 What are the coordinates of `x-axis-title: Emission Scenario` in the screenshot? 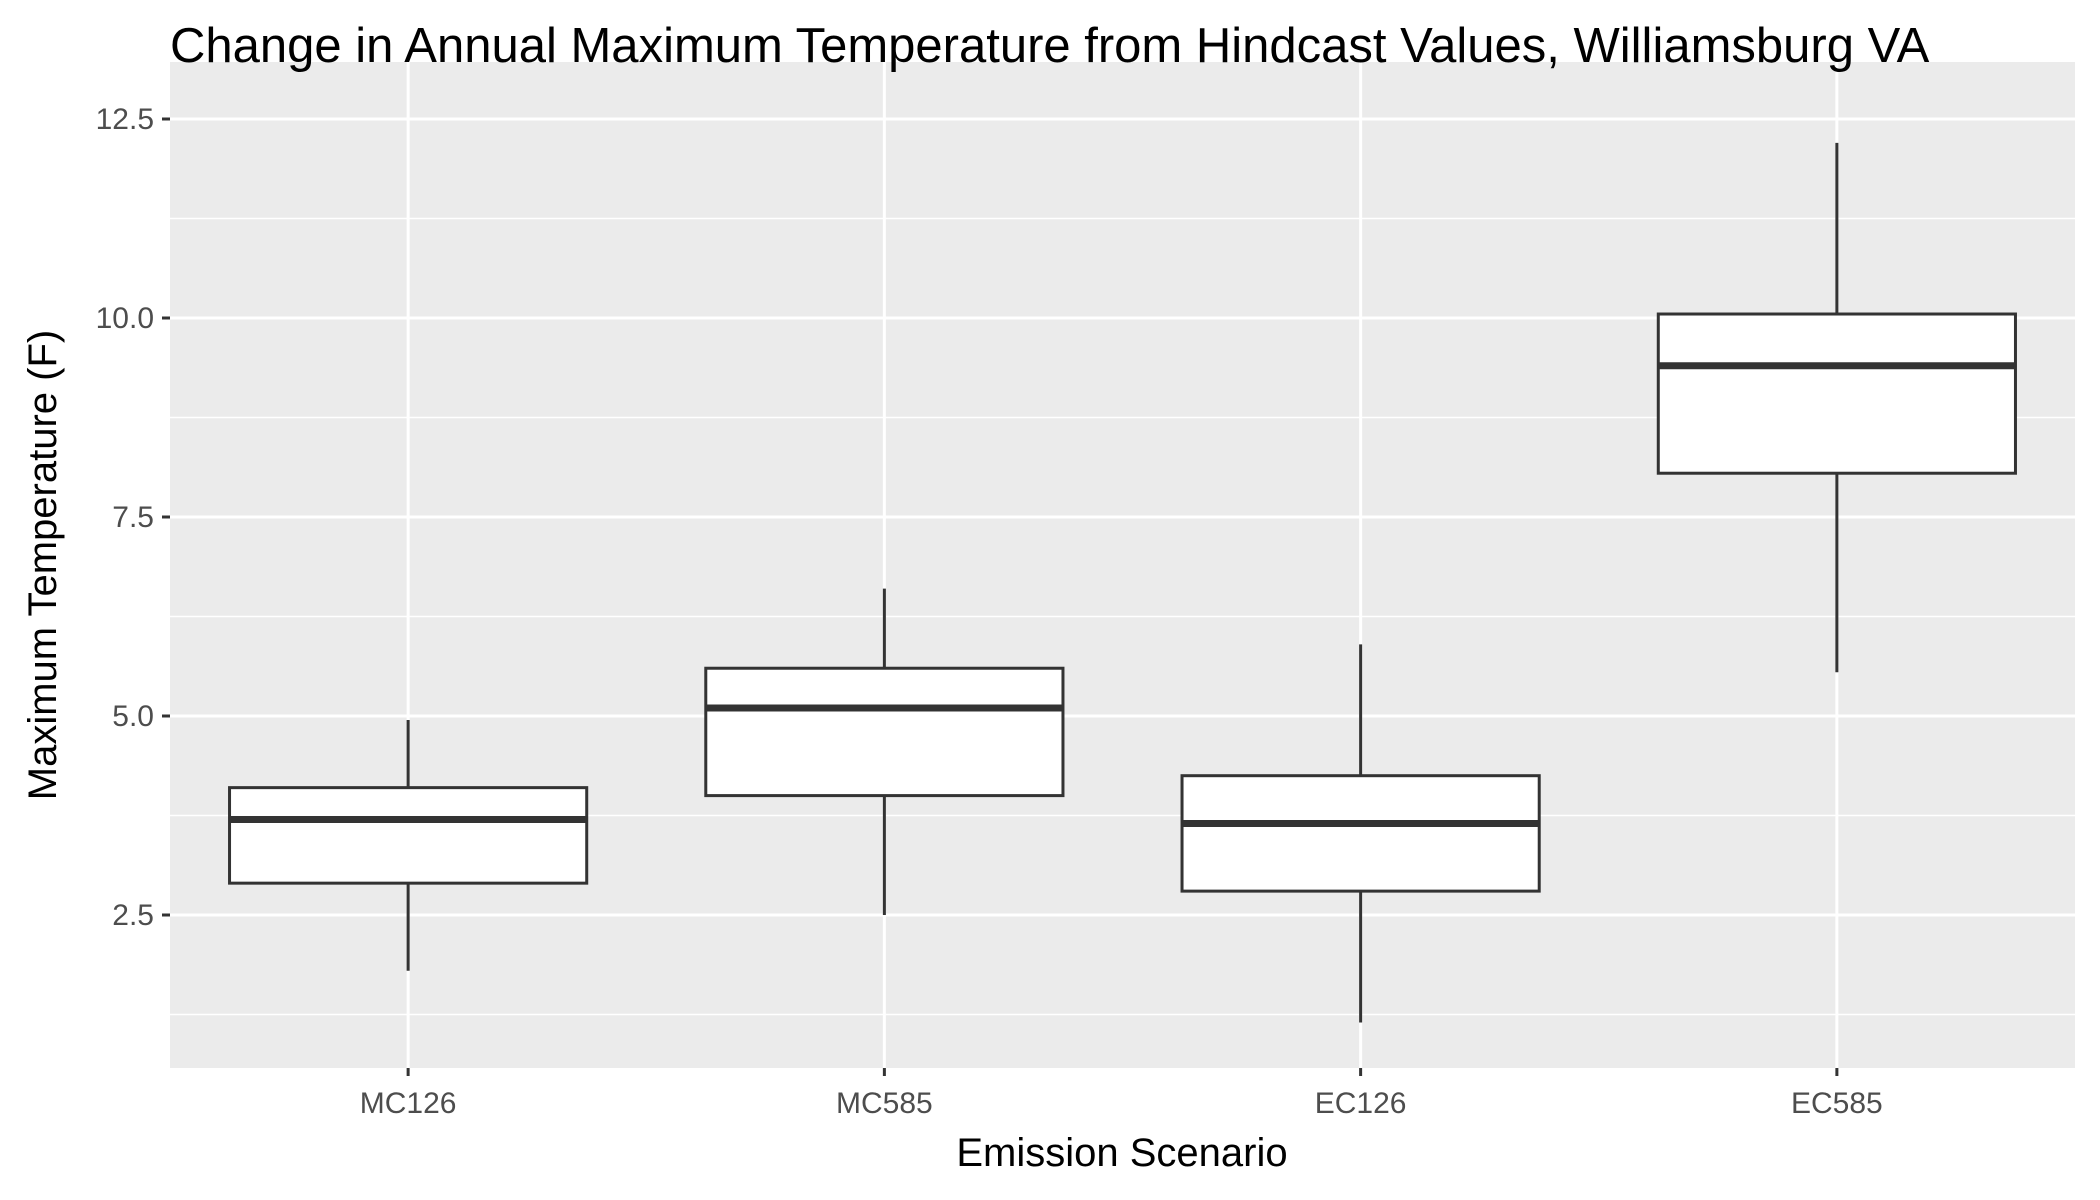 It's located at (1121, 1153).